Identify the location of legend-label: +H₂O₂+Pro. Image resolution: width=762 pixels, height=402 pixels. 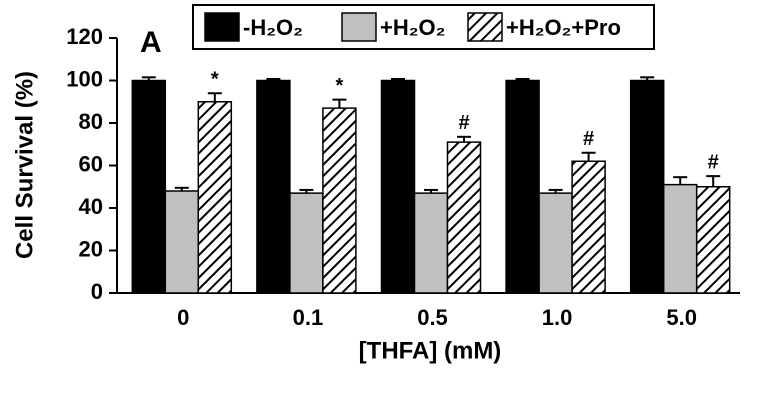
(563, 27).